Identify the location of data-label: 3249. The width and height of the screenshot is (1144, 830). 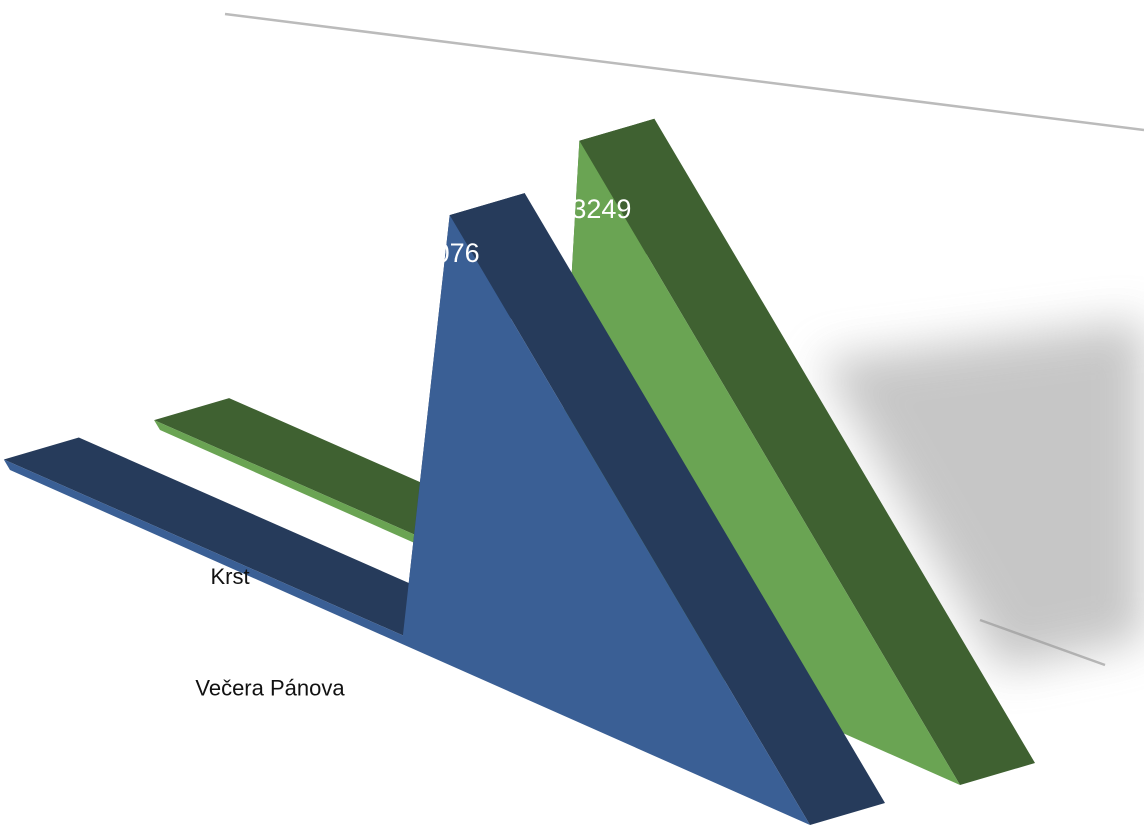
(601, 209).